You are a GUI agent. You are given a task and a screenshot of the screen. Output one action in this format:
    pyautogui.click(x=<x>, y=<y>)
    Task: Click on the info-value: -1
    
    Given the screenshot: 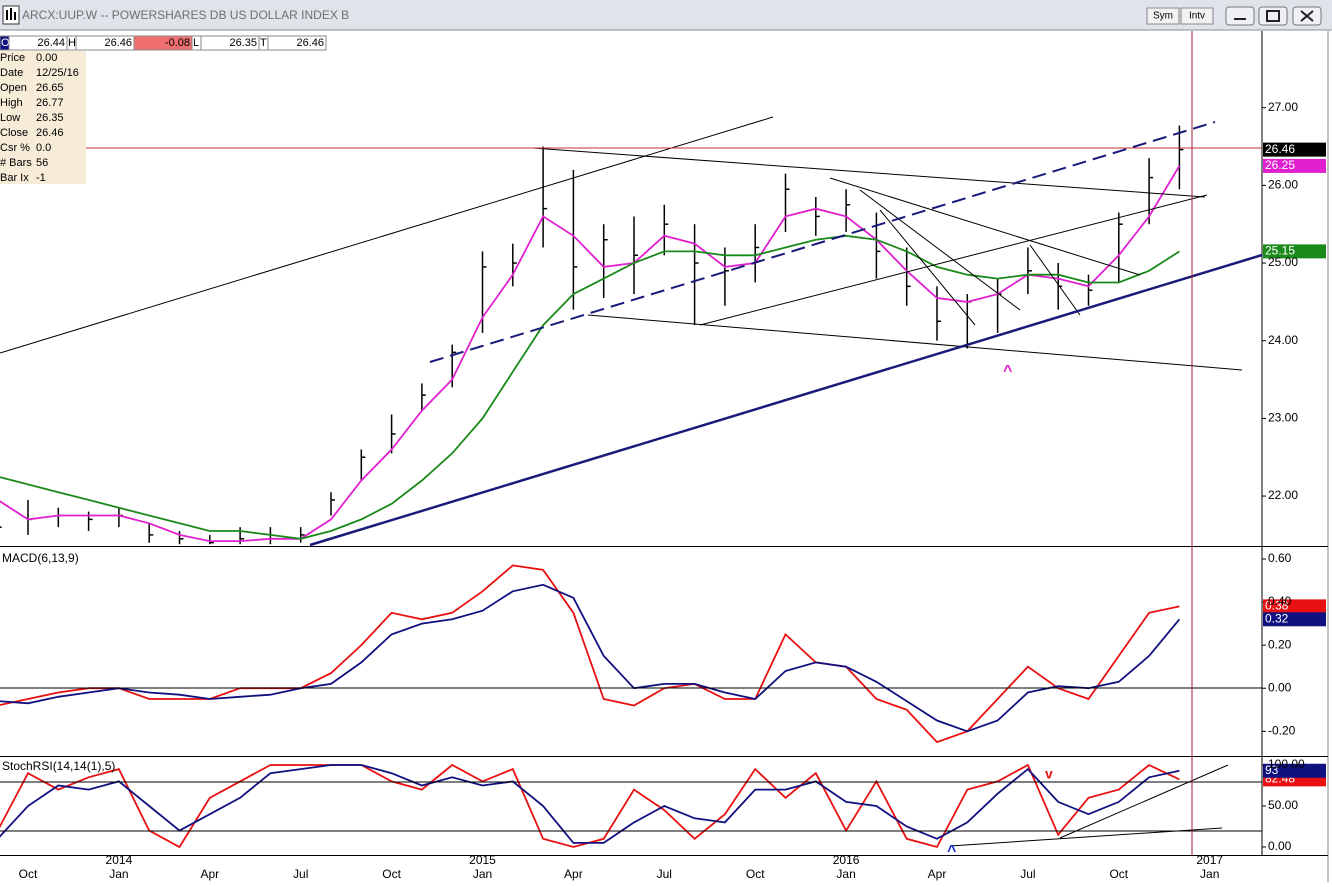 What is the action you would take?
    pyautogui.click(x=41, y=178)
    